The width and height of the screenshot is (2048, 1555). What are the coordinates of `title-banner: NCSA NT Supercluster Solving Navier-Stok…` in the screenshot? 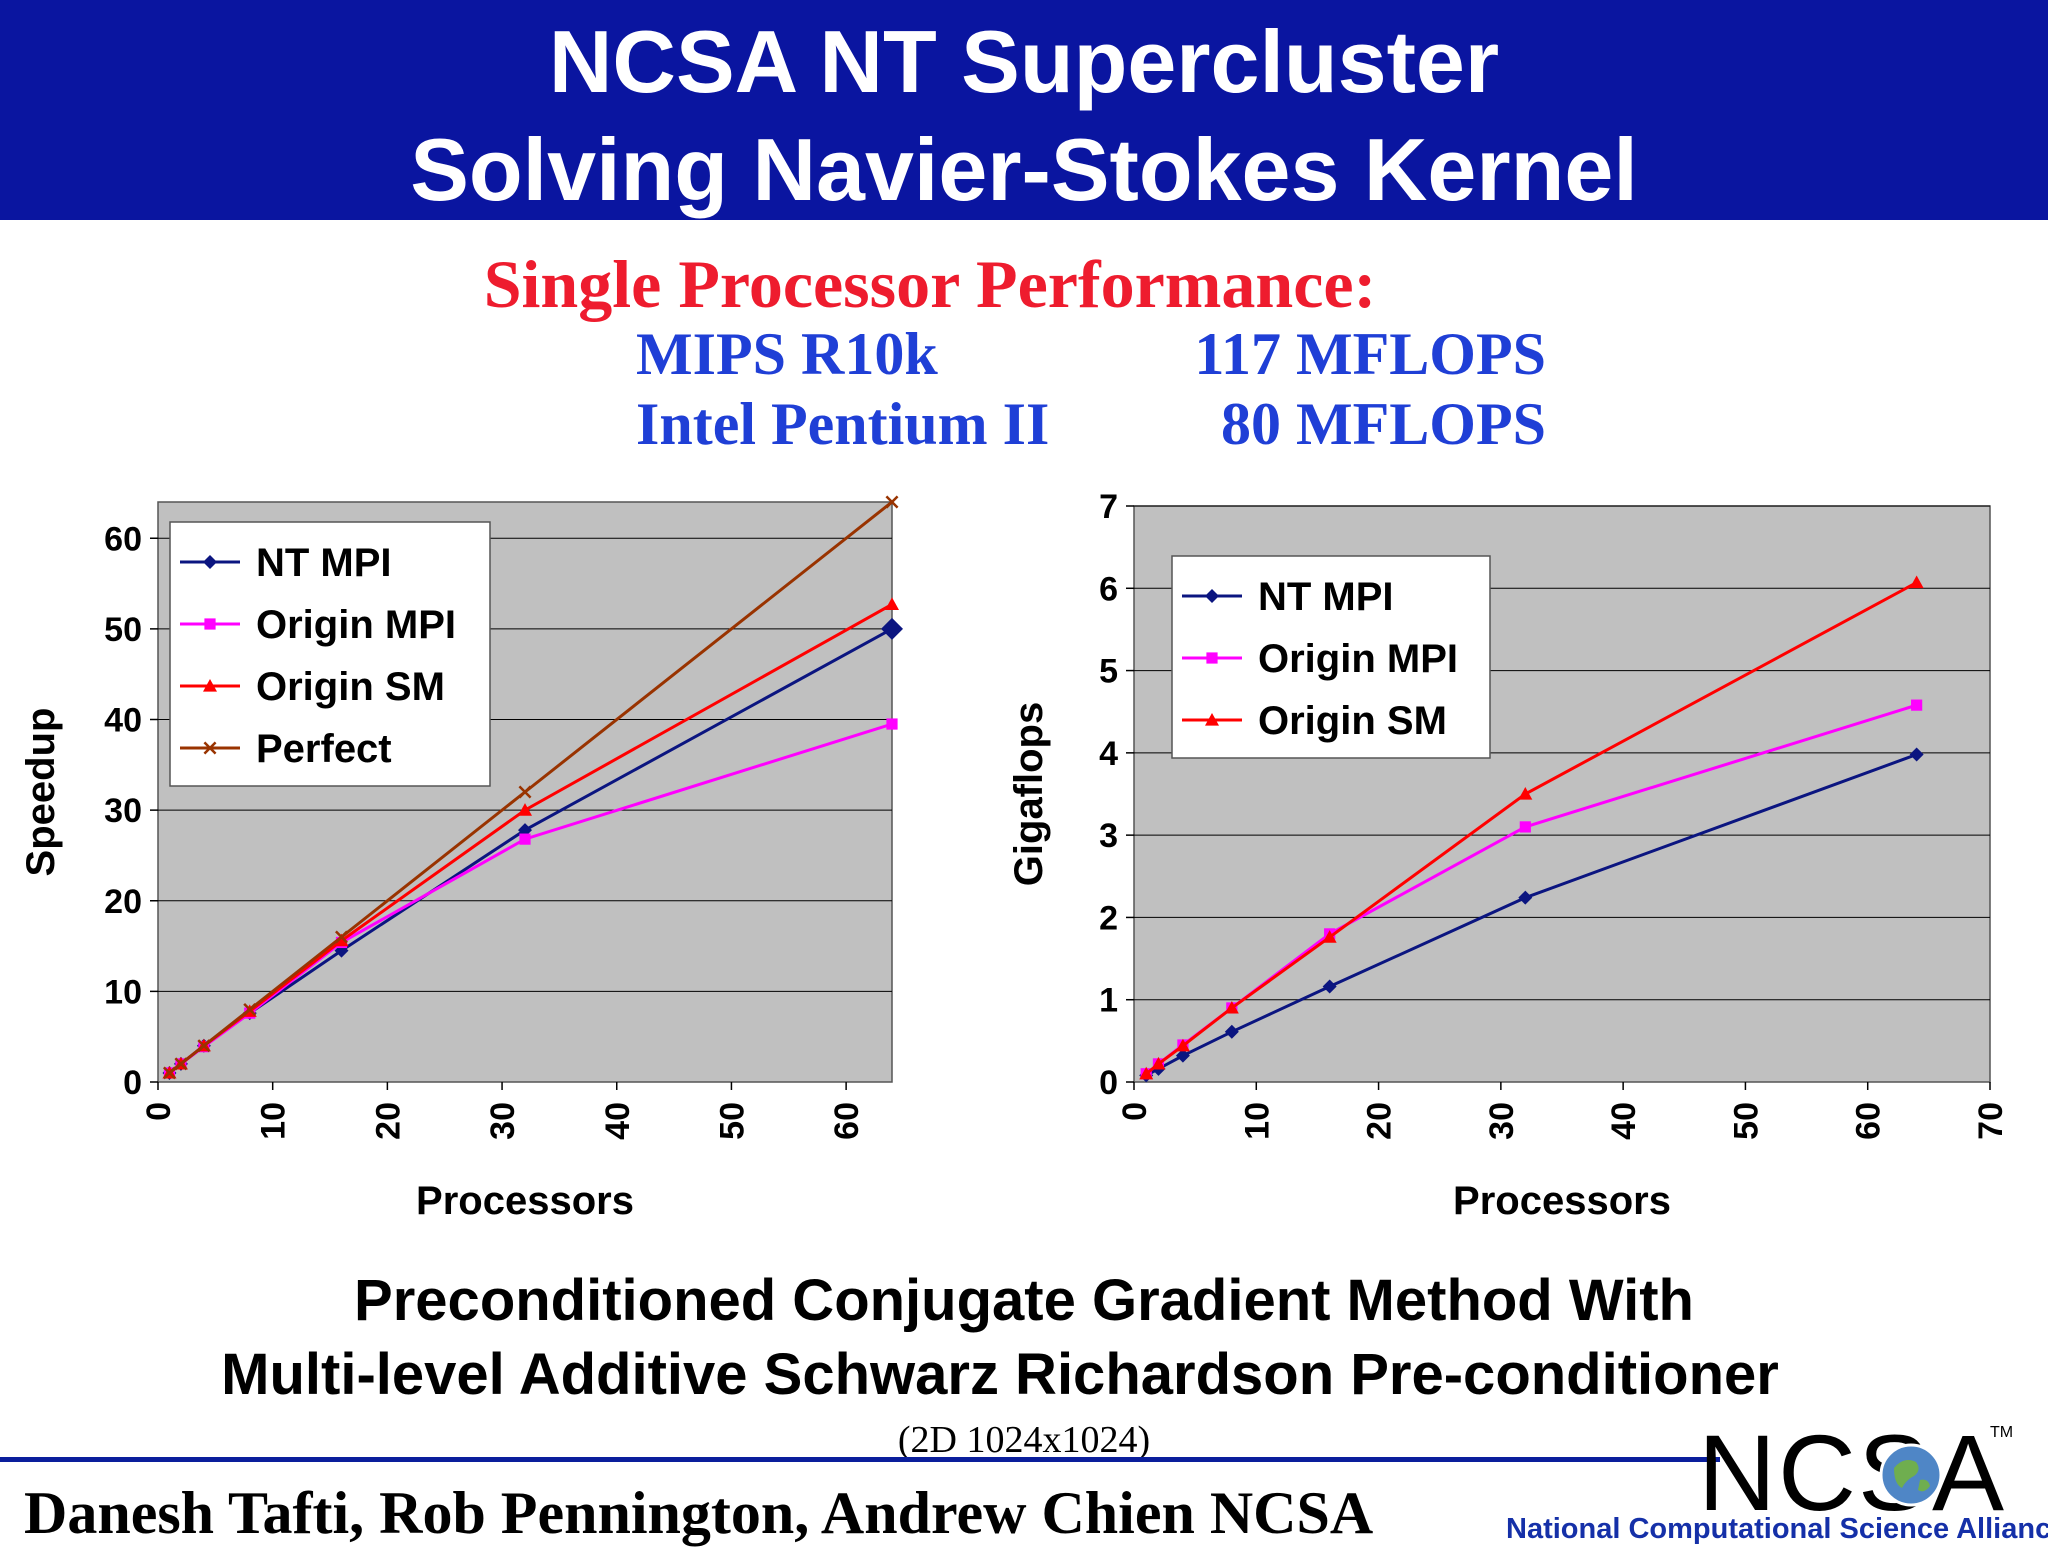 It's located at (1024, 110).